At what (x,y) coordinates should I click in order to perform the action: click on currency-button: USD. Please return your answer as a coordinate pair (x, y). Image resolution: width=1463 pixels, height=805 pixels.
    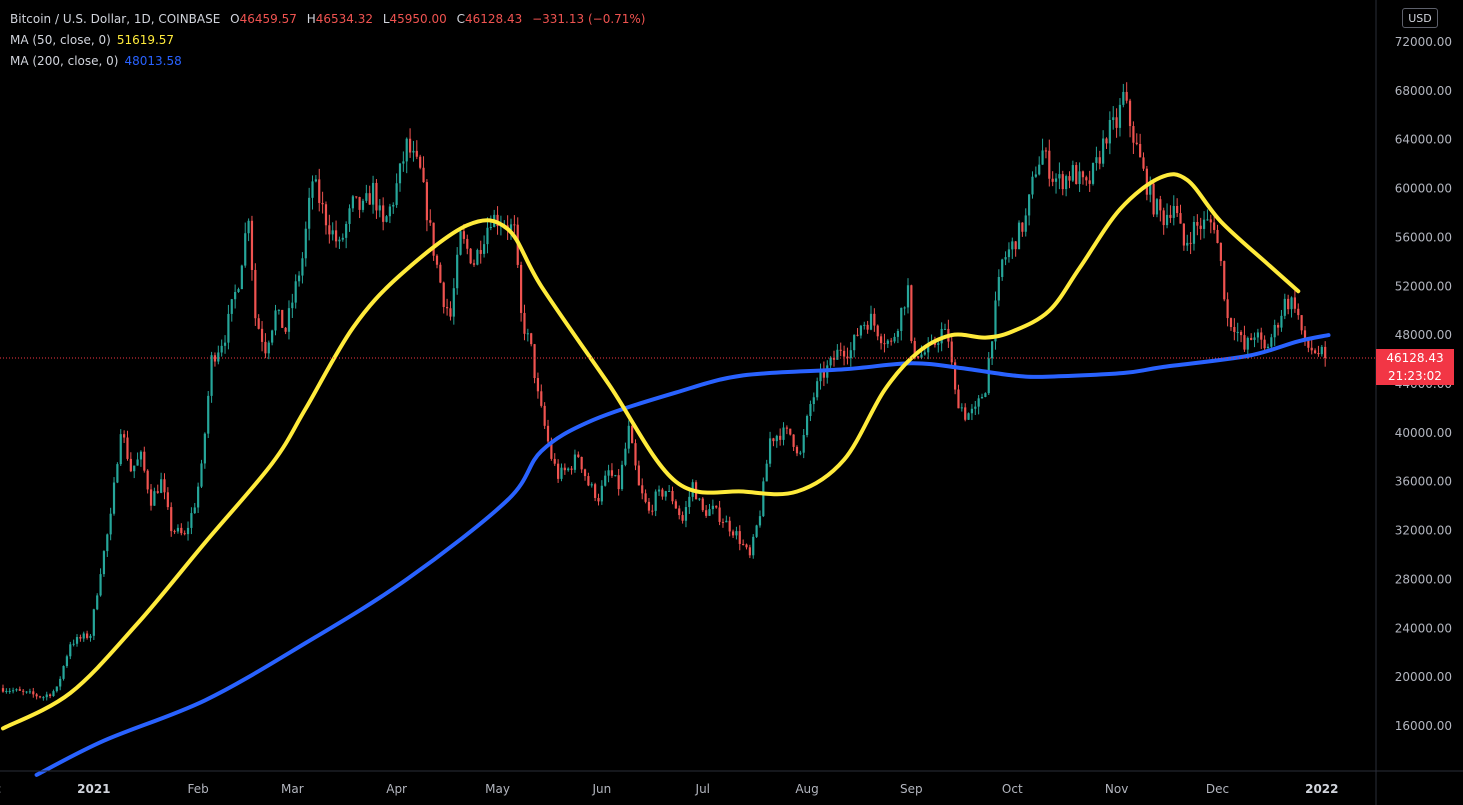
    Looking at the image, I should click on (1420, 18).